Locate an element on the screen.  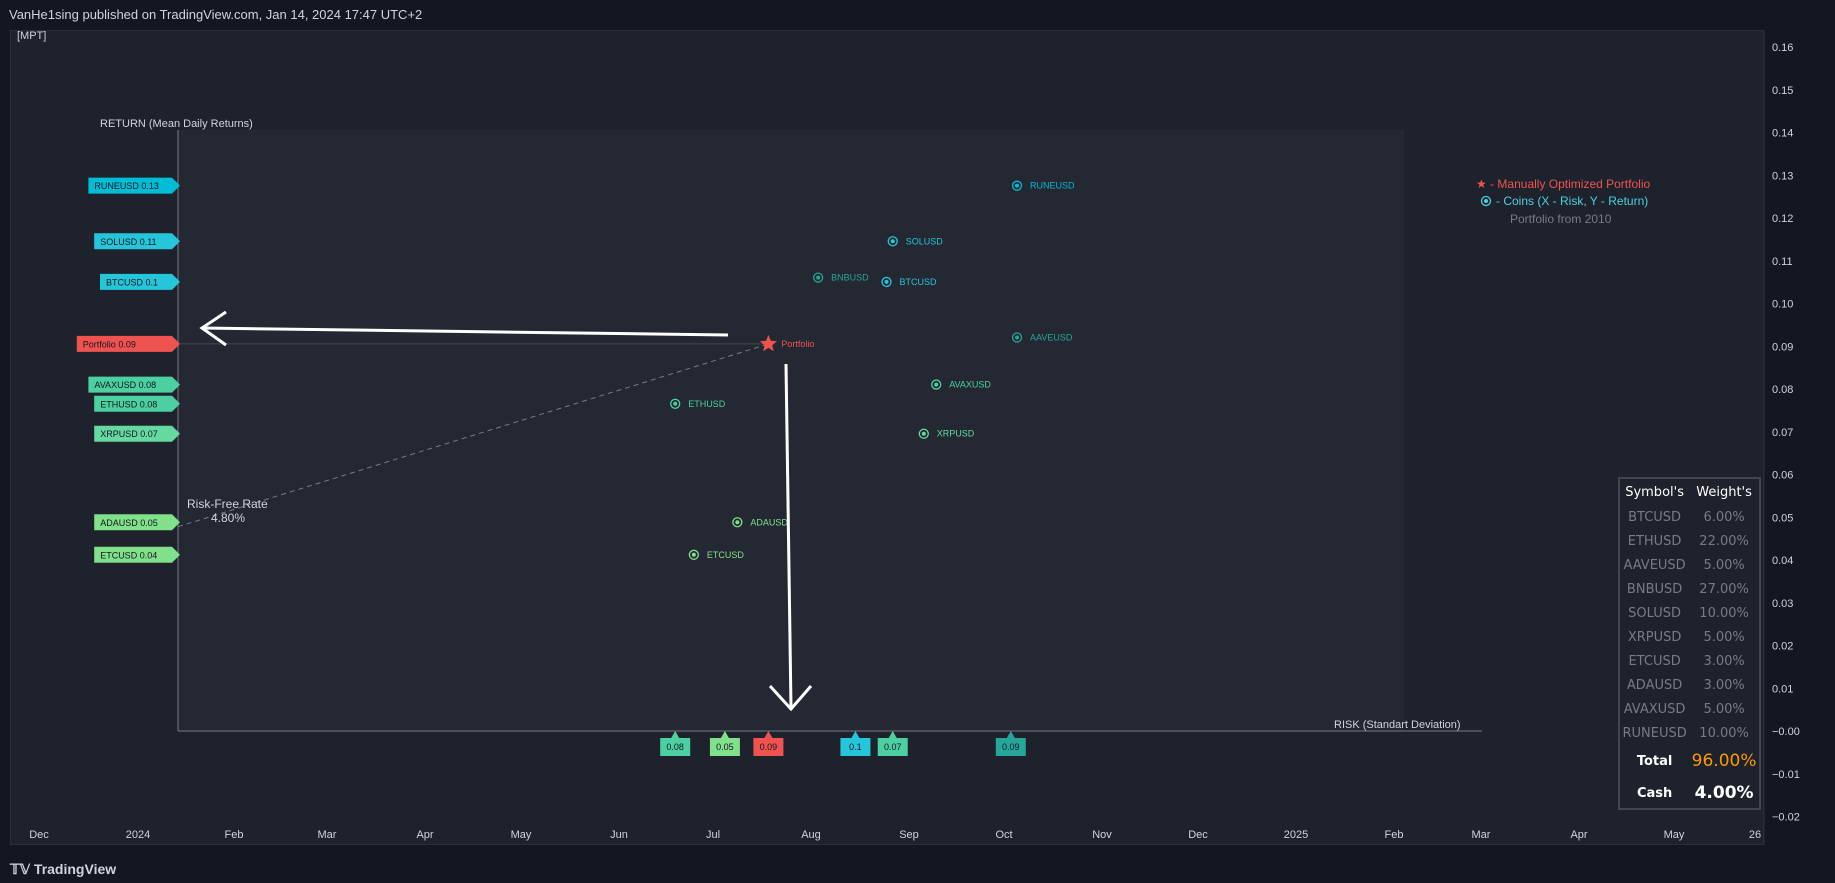
x-tag-label: 0.07 is located at coordinates (893, 747).